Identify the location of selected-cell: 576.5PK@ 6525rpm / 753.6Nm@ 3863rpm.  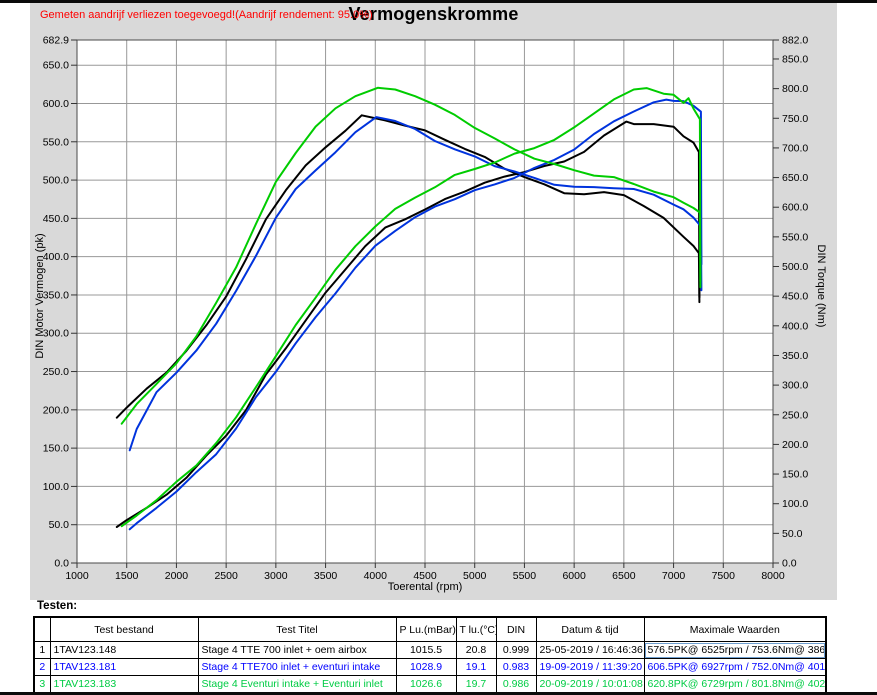
(735, 650).